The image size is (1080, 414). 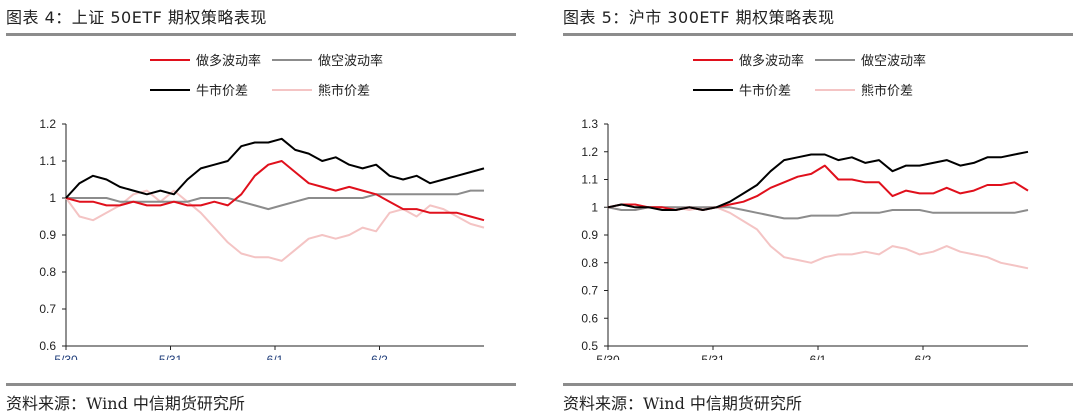 I want to click on y-tick-label: 1.3, so click(x=589, y=124).